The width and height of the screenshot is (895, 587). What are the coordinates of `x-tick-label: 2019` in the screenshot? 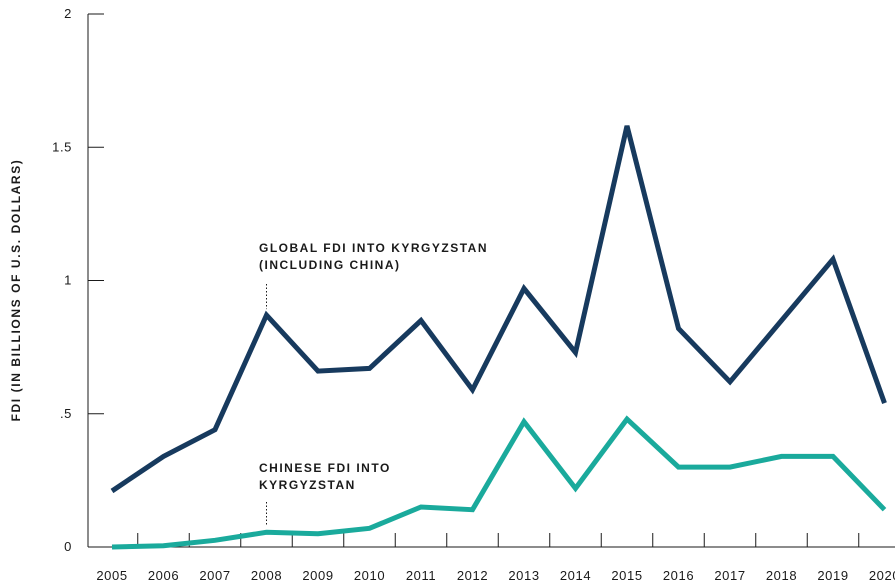 It's located at (832, 575).